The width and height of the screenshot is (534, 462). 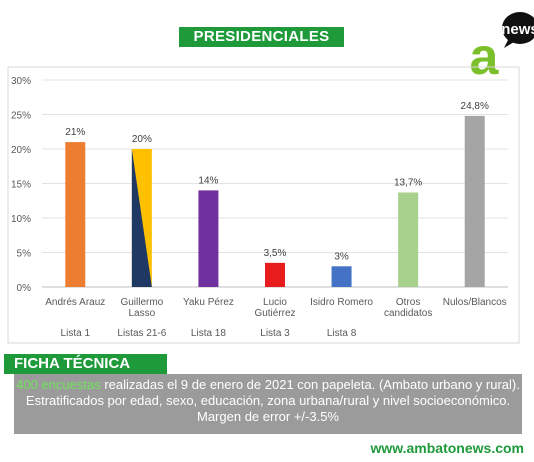 I want to click on list-label: Lista 1, so click(x=76, y=333).